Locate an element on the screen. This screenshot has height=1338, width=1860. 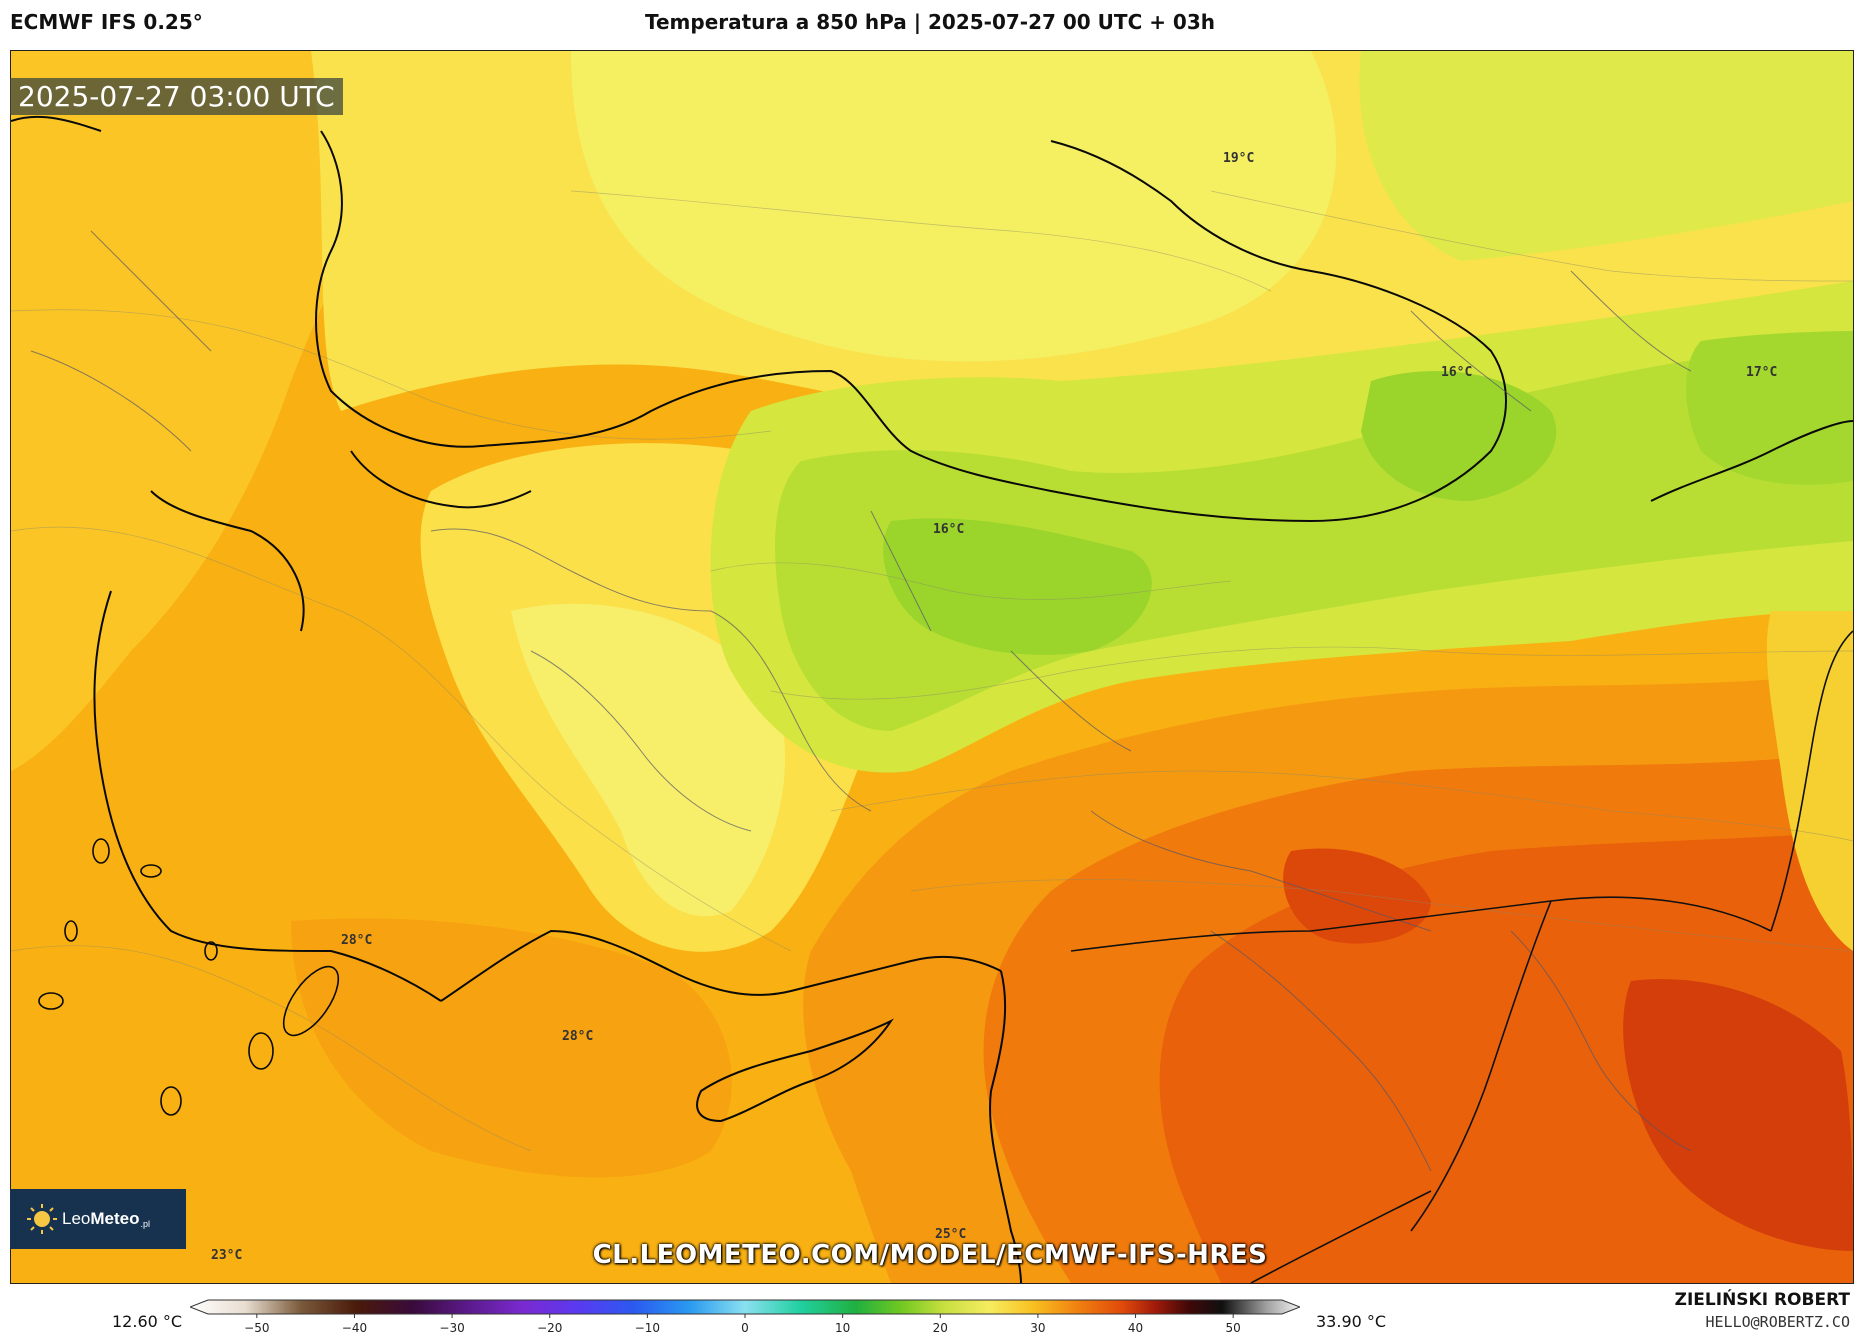
colorbar-ticks: −50 −40 −30 −20 −10 0 10 20 30 40 50 is located at coordinates (742, 1324).